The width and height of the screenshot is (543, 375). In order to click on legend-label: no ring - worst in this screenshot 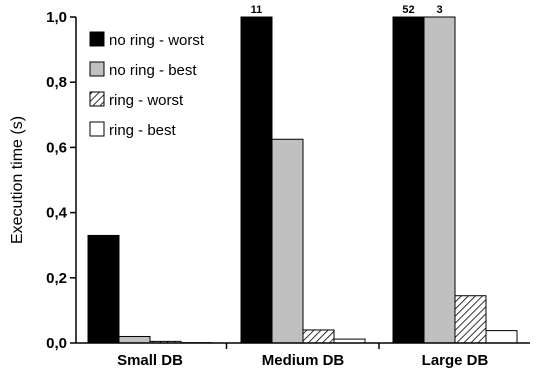, I will do `click(157, 40)`.